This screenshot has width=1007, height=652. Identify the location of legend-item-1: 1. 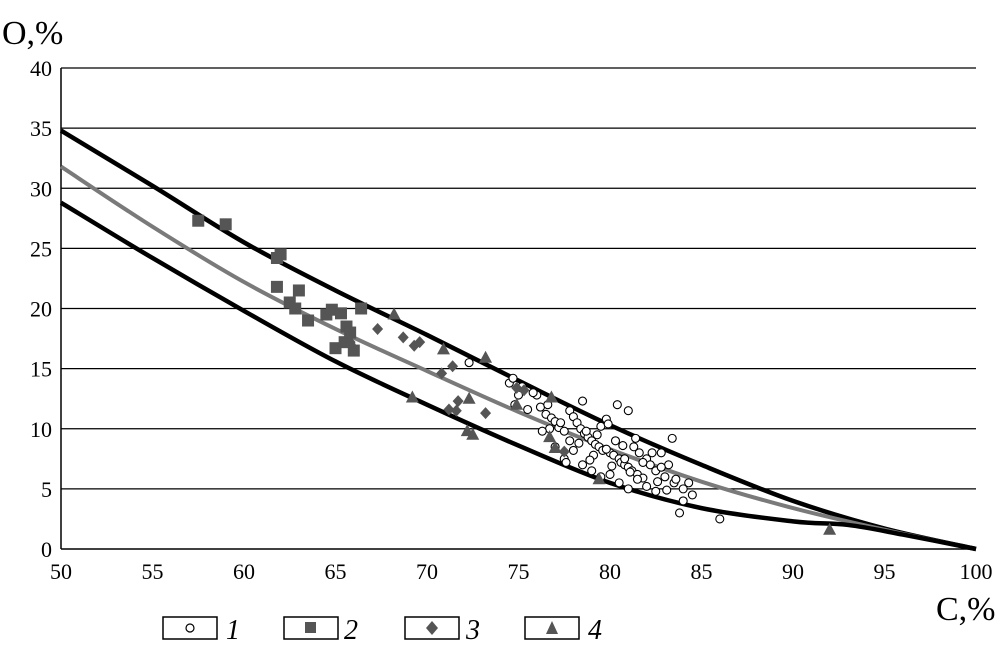
(201, 630).